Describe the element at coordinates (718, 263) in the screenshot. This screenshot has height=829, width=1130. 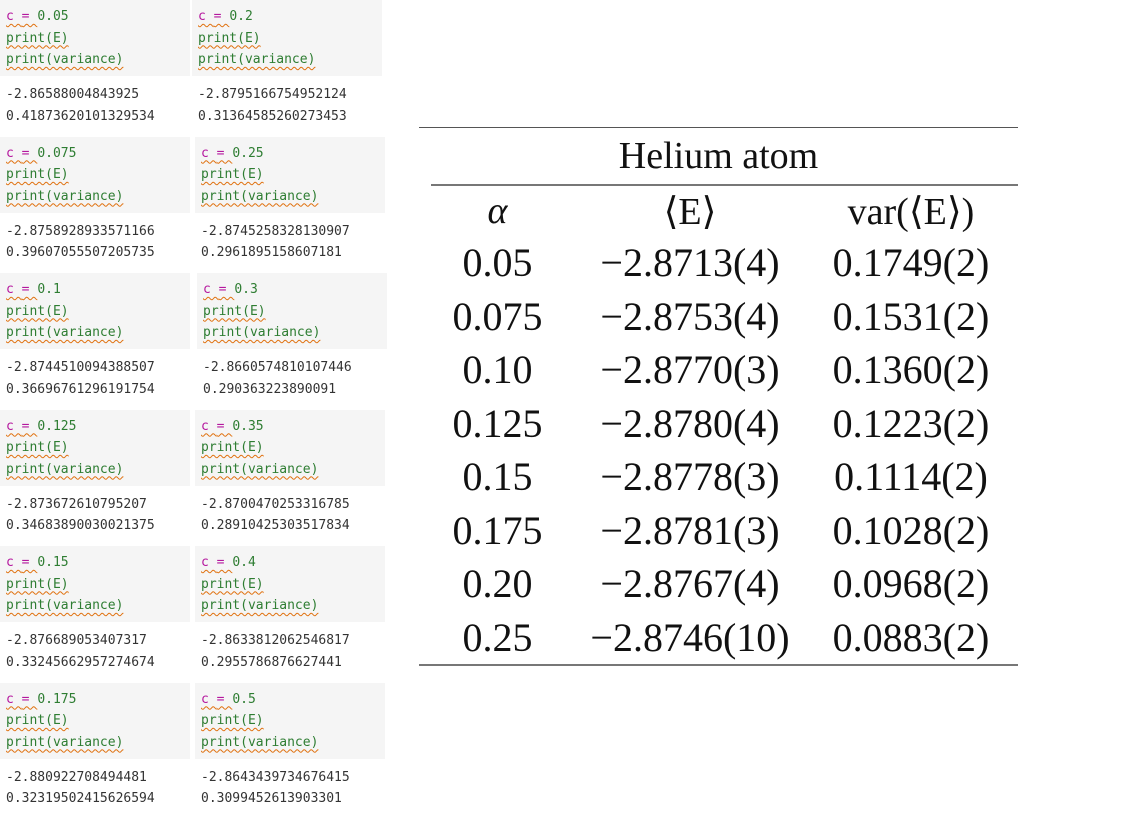
I see `table-row: 0.05 −2.8713(4) 0.1749(2)` at that location.